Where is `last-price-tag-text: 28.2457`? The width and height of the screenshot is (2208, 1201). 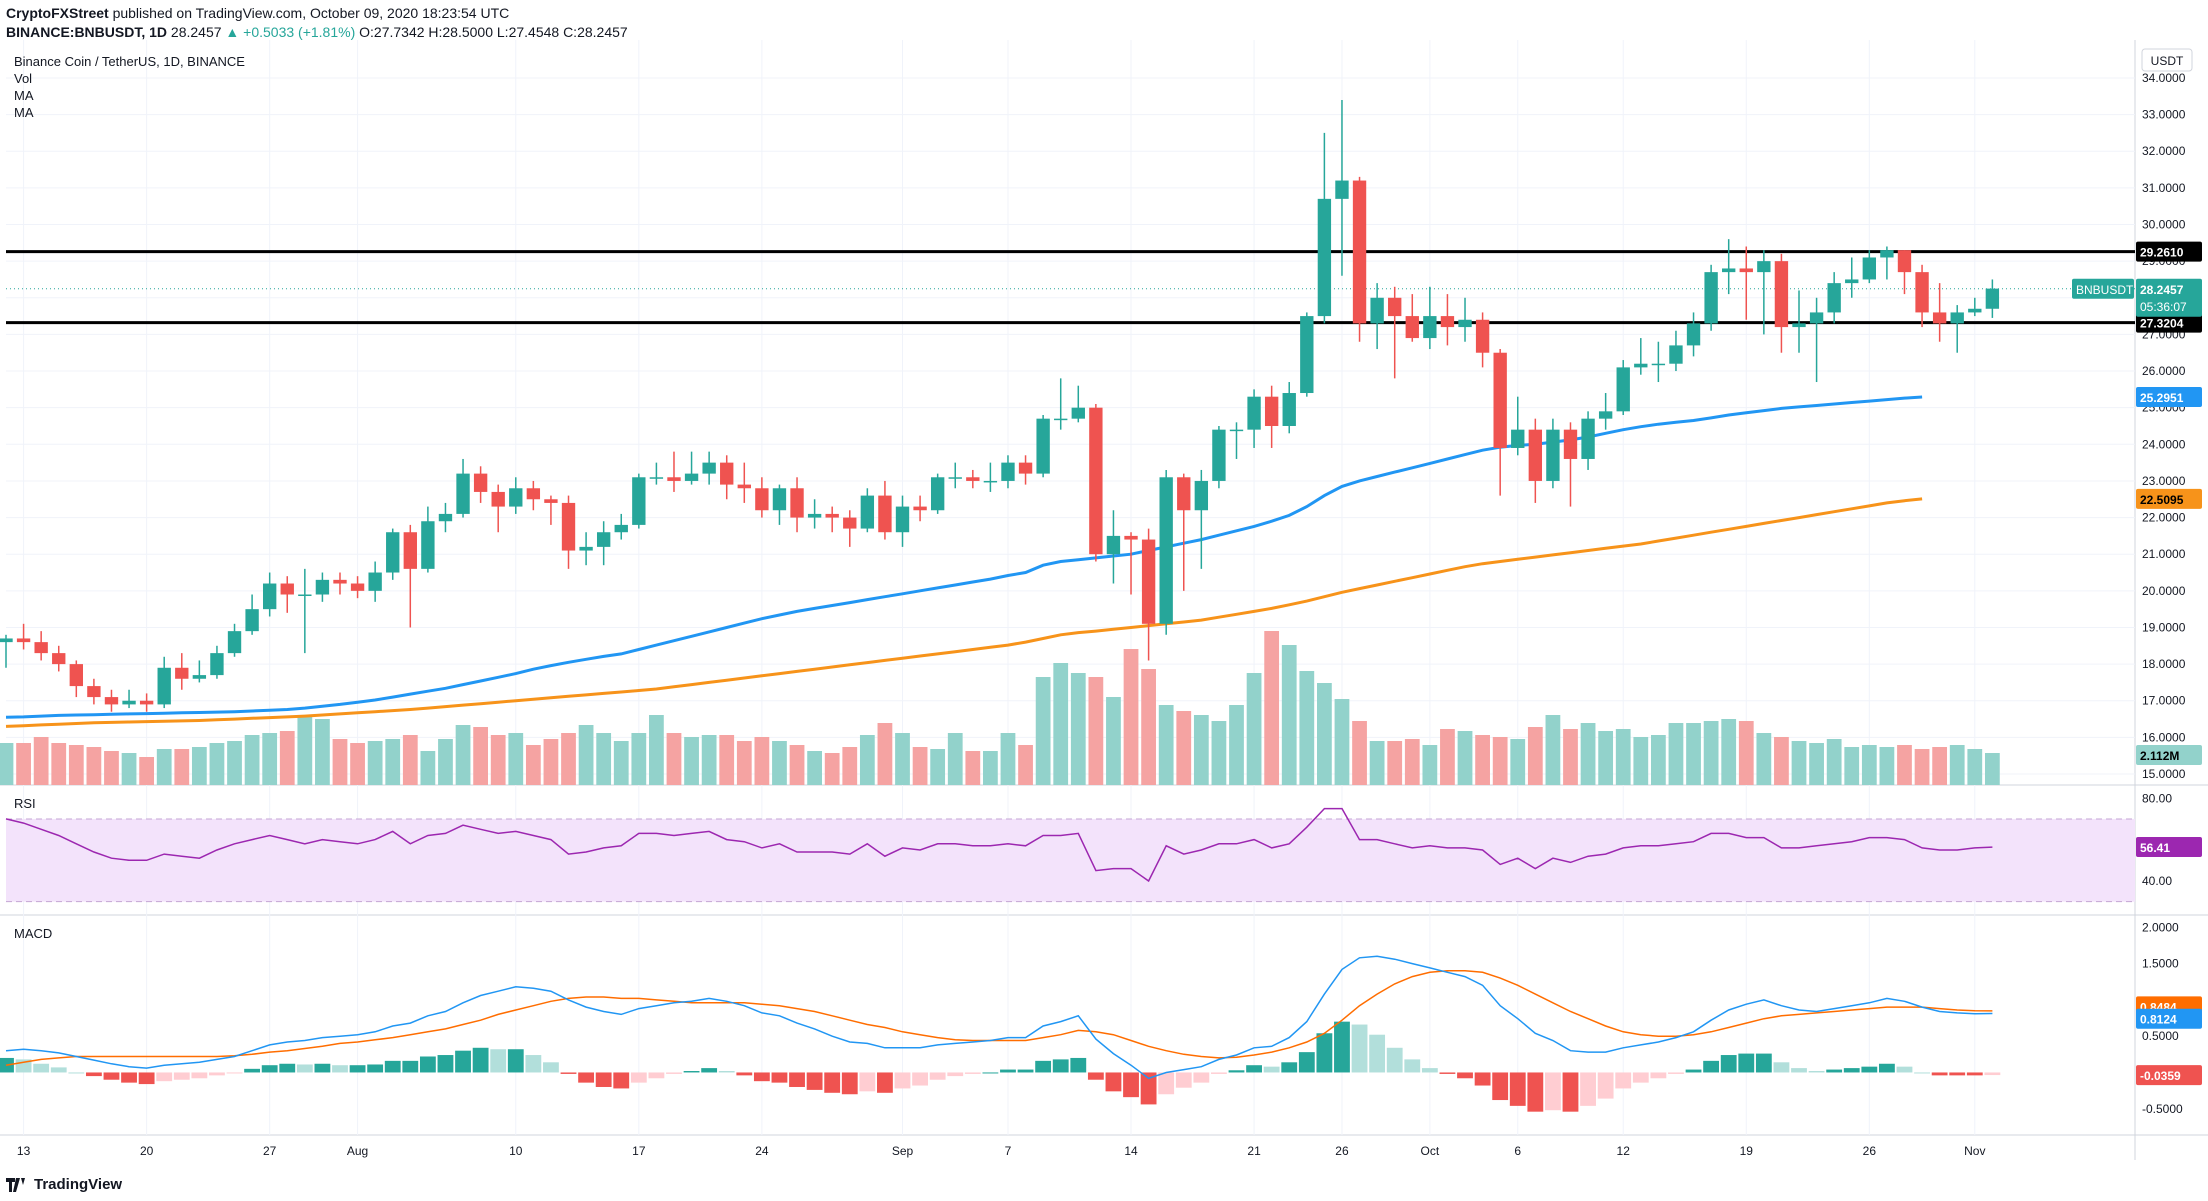 last-price-tag-text: 28.2457 is located at coordinates (2162, 290).